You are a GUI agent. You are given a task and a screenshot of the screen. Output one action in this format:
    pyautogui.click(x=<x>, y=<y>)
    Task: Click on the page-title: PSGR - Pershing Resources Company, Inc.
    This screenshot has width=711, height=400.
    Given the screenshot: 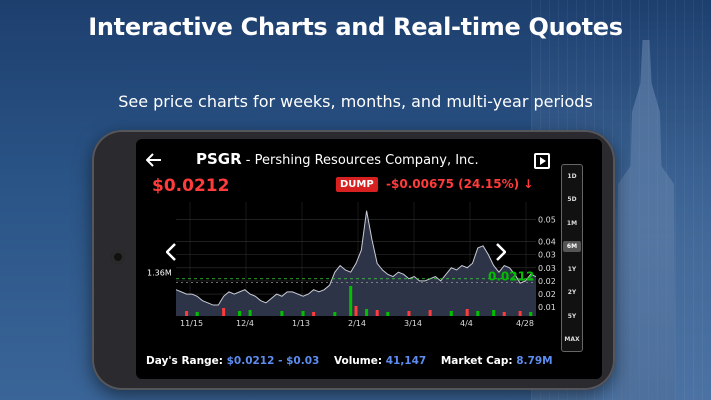 What is the action you would take?
    pyautogui.click(x=337, y=159)
    